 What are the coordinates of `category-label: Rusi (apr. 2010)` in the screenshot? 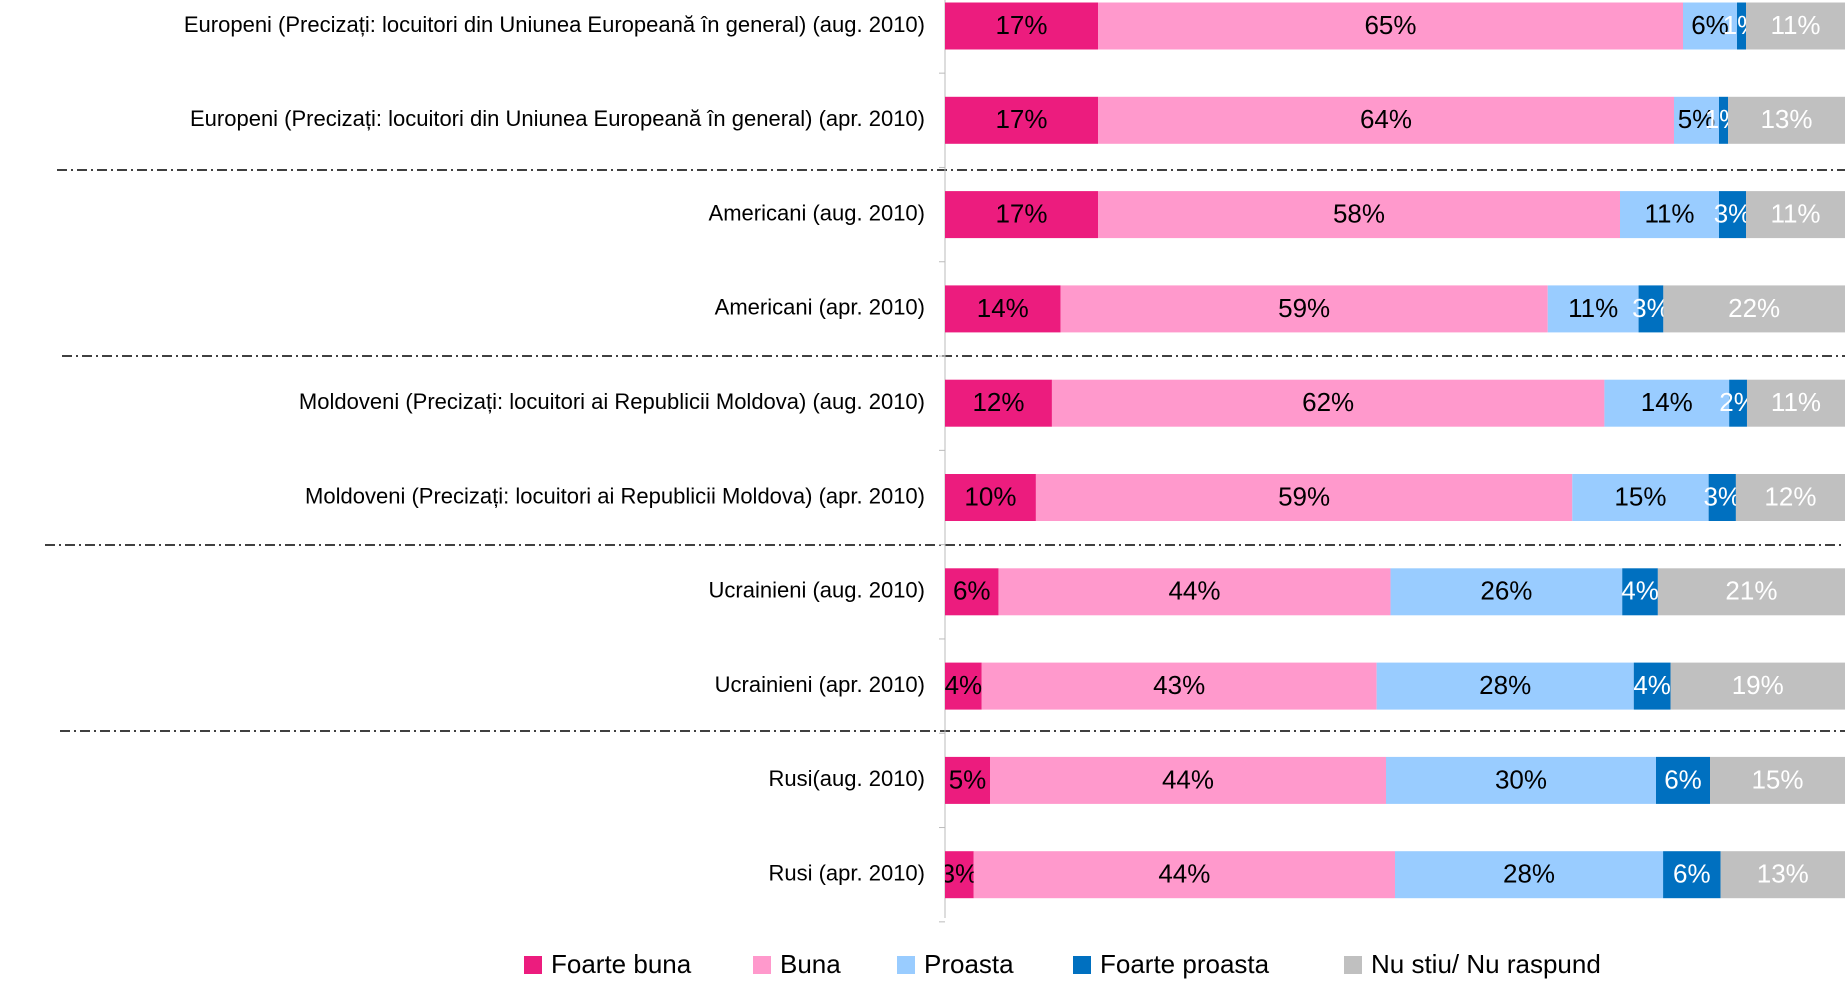 It's located at (846, 873).